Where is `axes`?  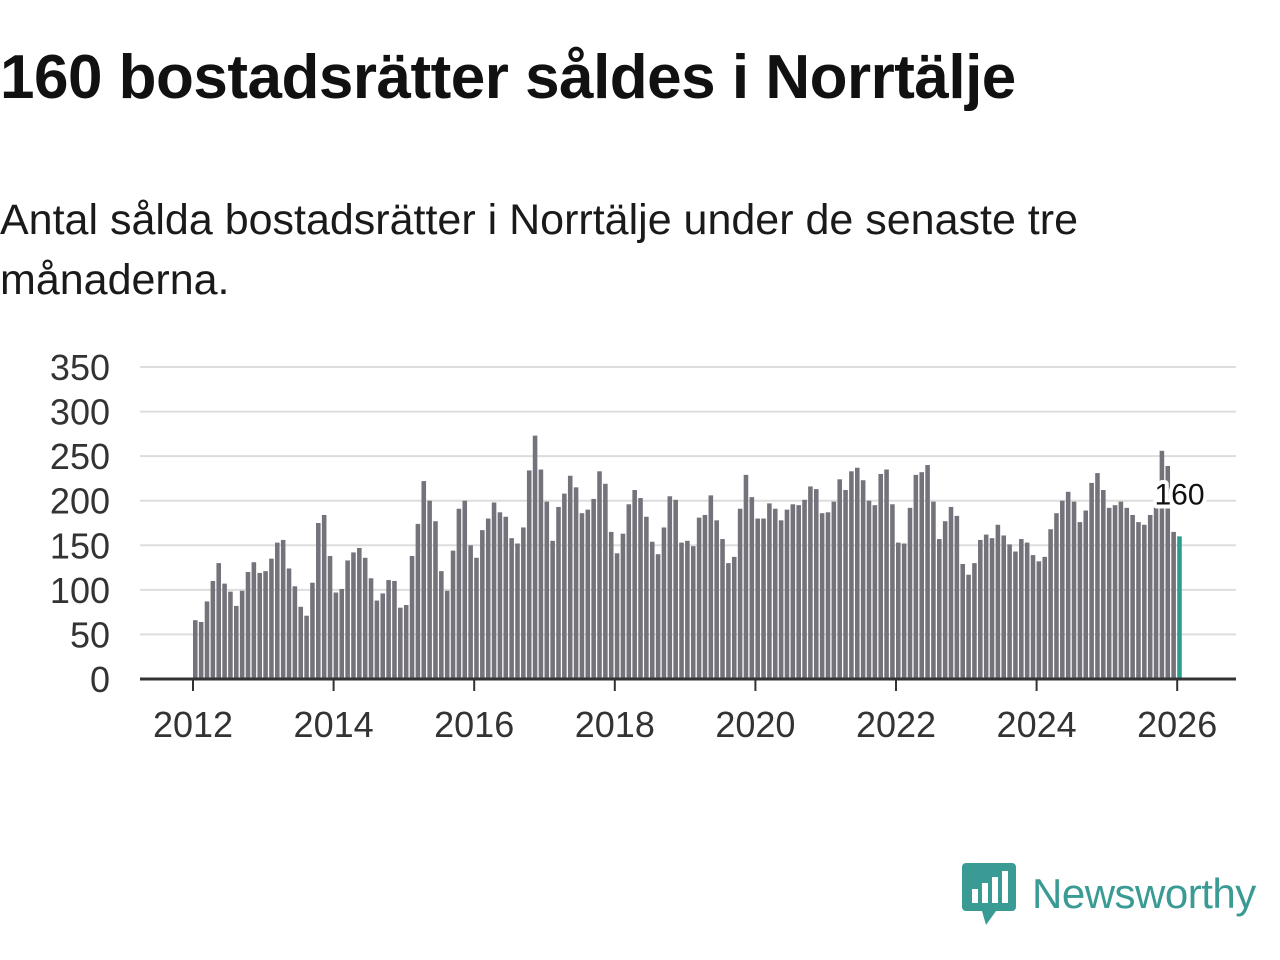 axes is located at coordinates (688, 684).